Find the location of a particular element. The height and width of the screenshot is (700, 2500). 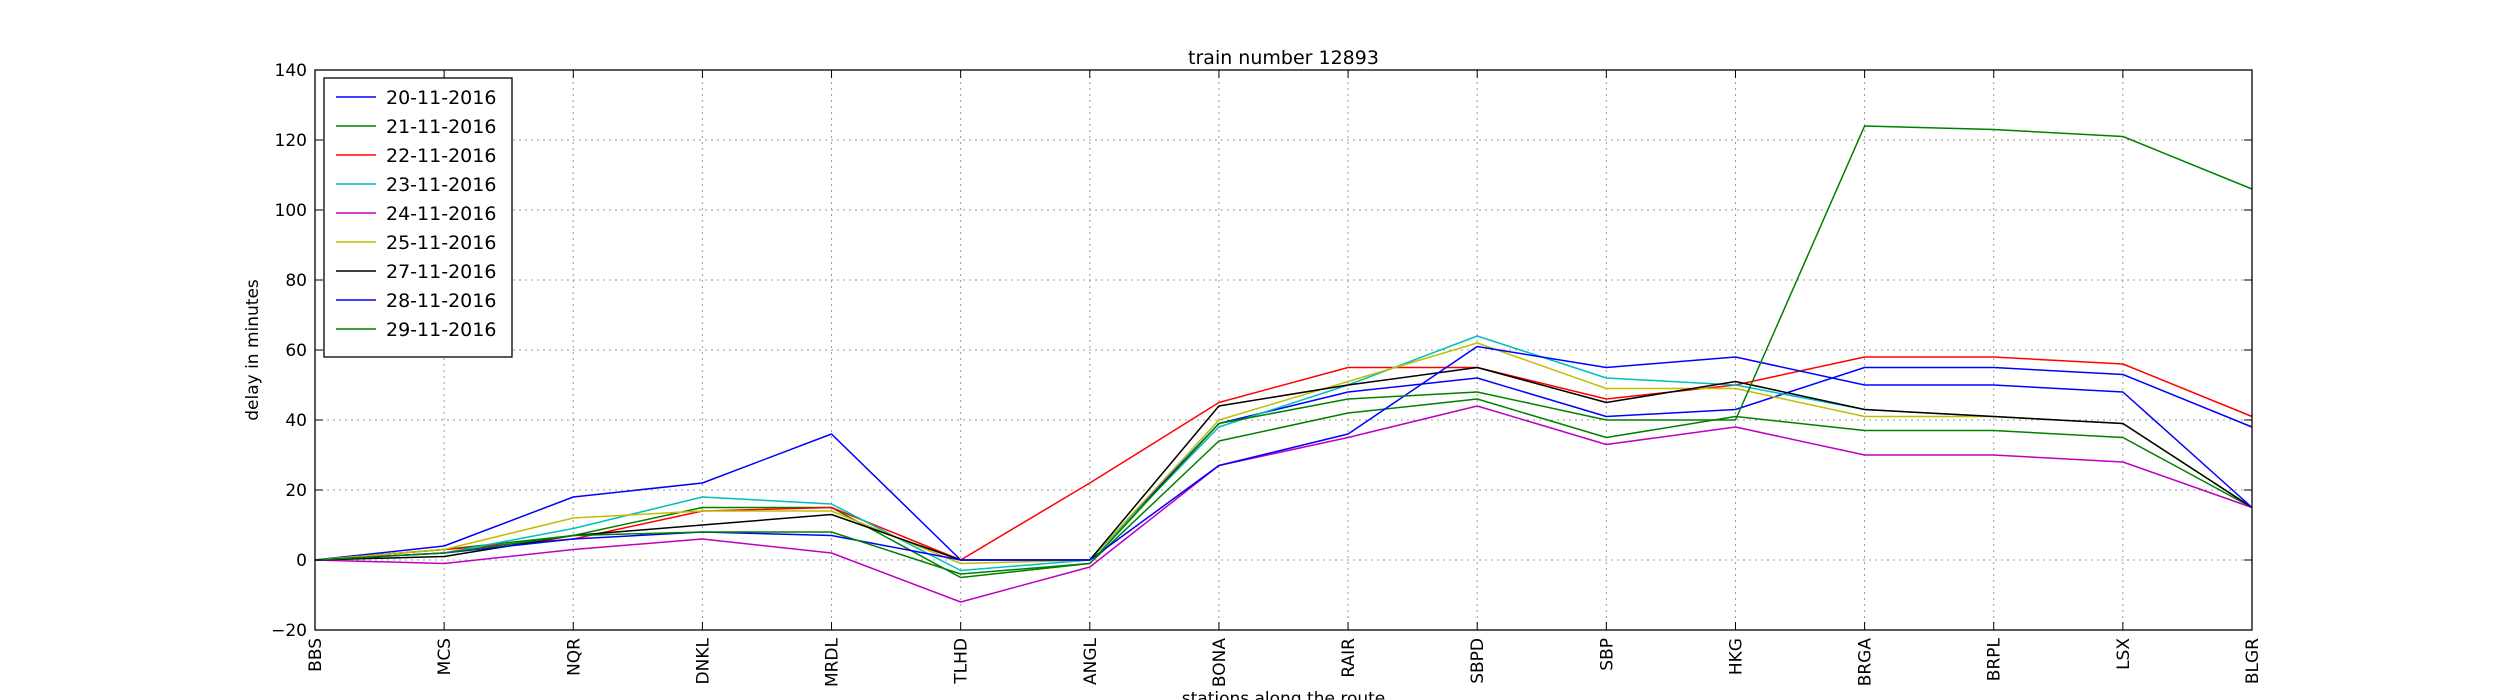

y-axis-label: delay in minutes is located at coordinates (253, 350).